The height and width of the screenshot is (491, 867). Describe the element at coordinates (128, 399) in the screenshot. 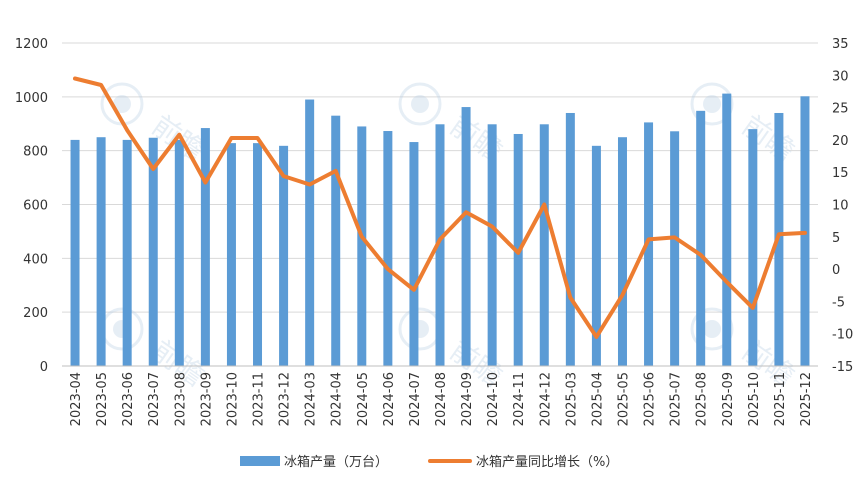

I see `x-tick-label: 2023-06` at that location.